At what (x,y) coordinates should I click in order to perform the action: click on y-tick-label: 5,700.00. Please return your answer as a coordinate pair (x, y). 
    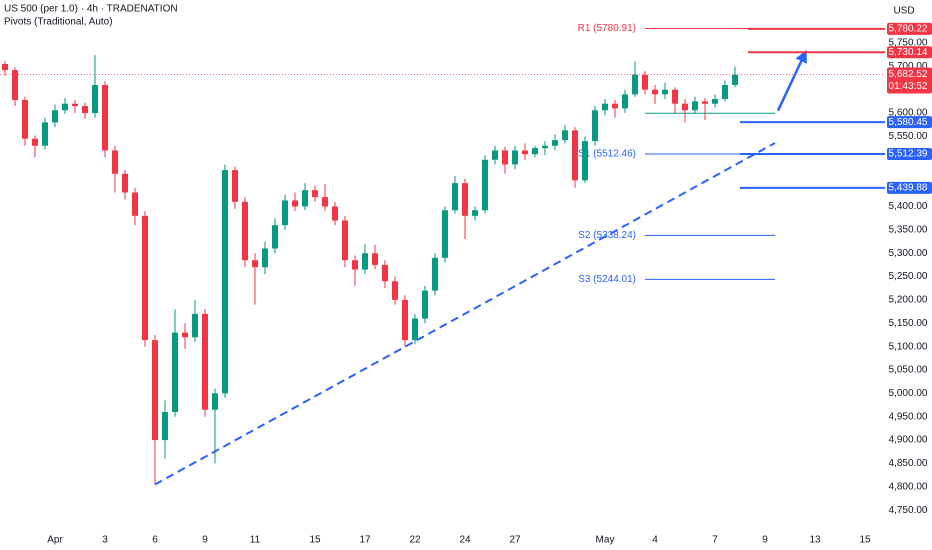
    Looking at the image, I should click on (908, 66).